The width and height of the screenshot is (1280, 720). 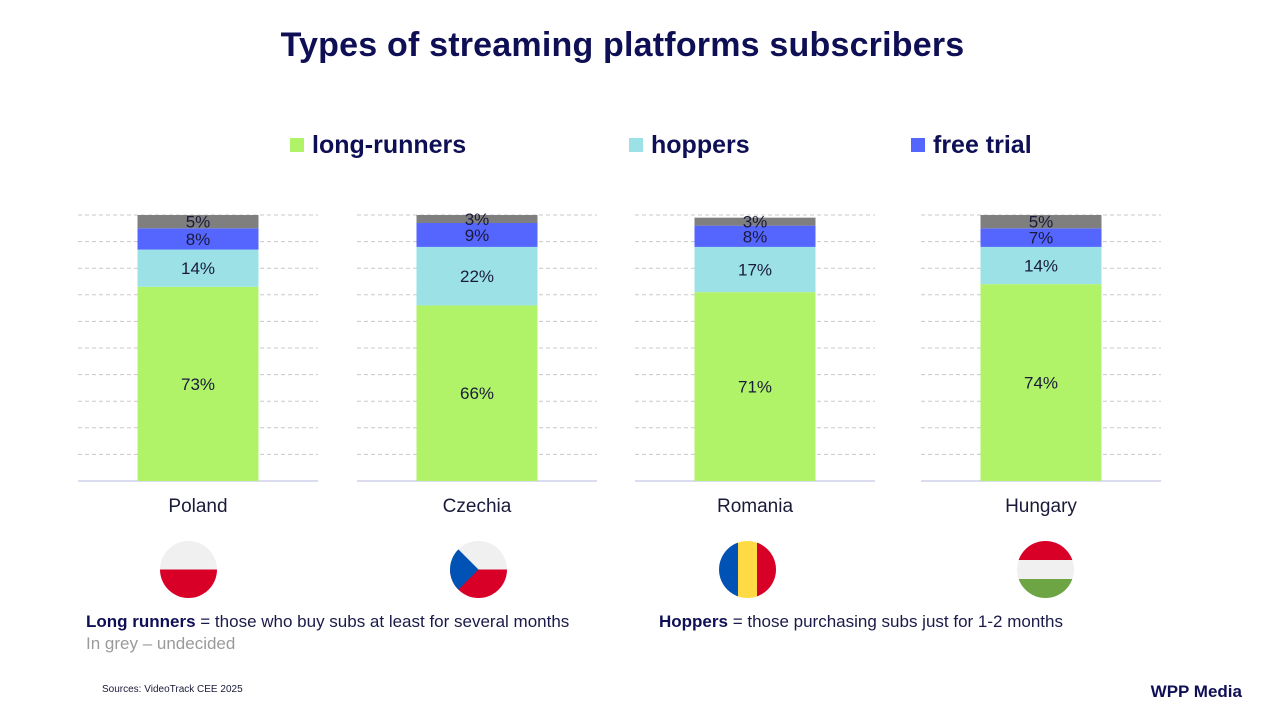 I want to click on legend-item-long-runners: long-runners, so click(x=378, y=145).